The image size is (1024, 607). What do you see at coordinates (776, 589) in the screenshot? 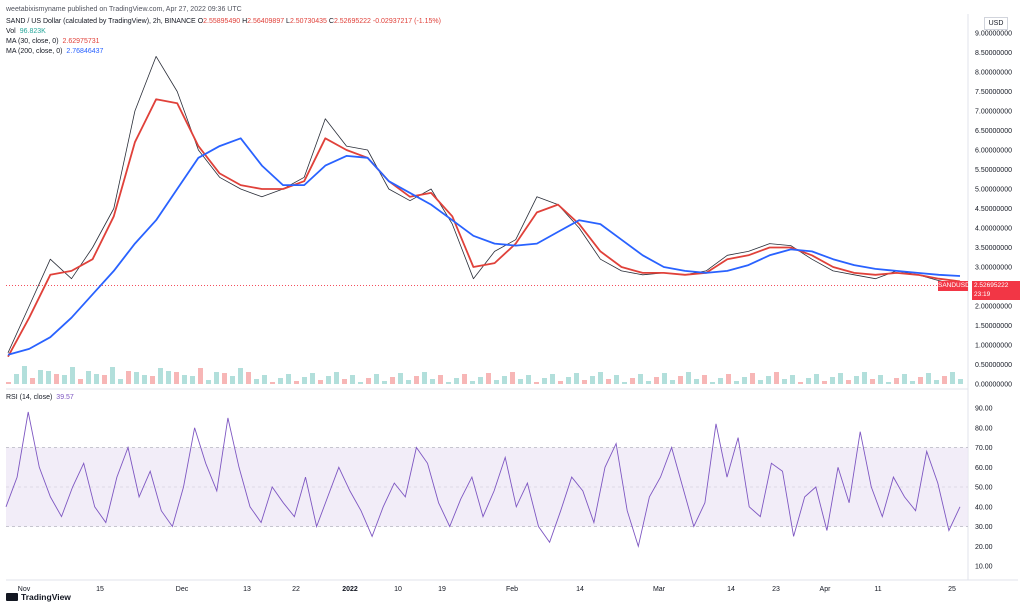
I see `time-tick-label: 23` at bounding box center [776, 589].